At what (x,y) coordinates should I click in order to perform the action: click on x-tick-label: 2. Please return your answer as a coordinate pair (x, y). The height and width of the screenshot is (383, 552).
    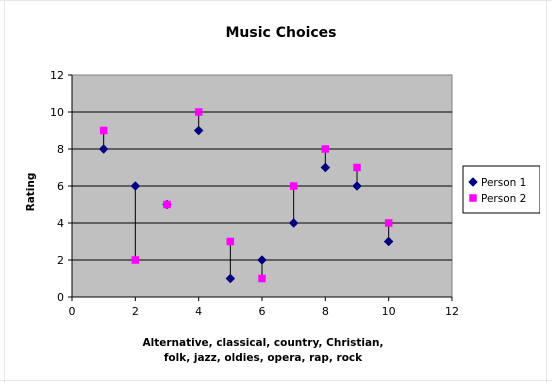
    Looking at the image, I should click on (135, 311).